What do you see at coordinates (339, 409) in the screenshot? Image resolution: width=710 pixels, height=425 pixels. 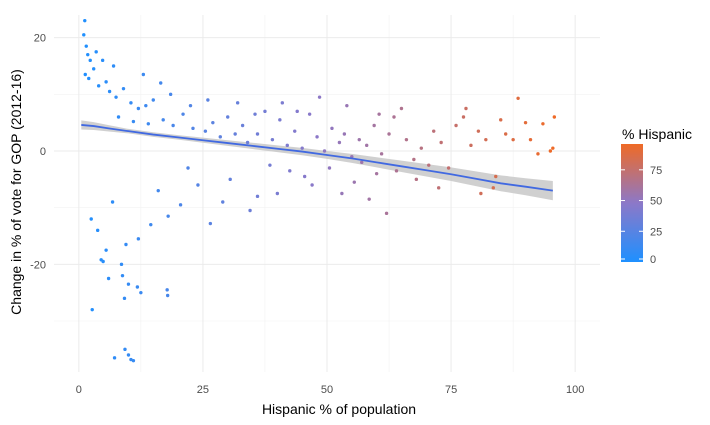 I see `x-axis-title: Hispanic % of population` at bounding box center [339, 409].